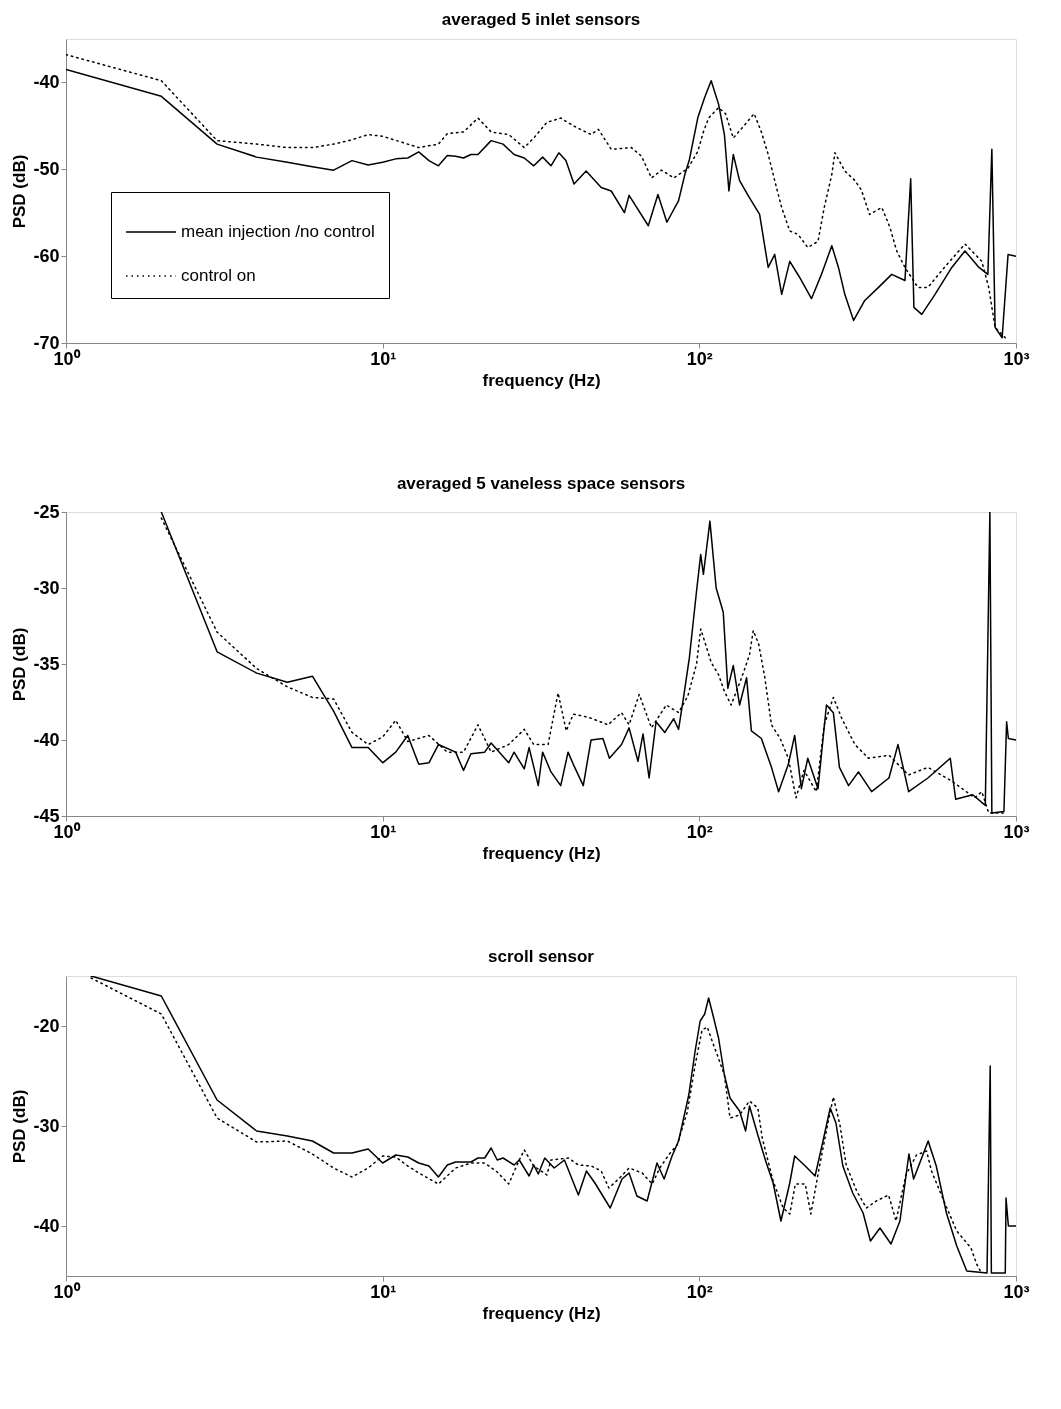 Image resolution: width=1061 pixels, height=1409 pixels. What do you see at coordinates (46, 255) in the screenshot?
I see `y-tick-label: -60` at bounding box center [46, 255].